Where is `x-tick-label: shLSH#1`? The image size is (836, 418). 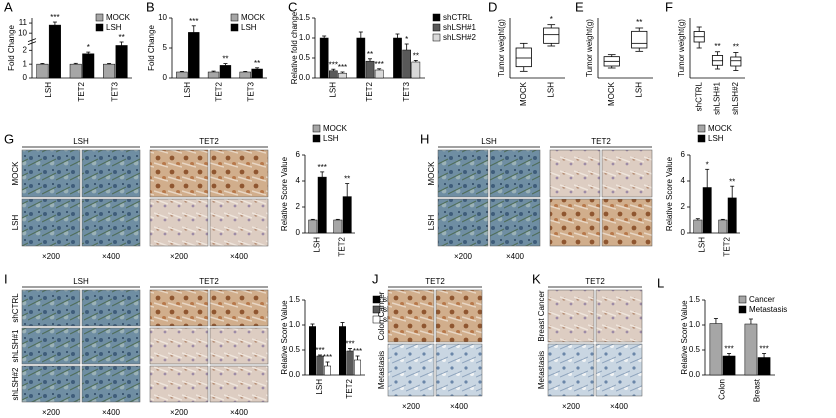
x-tick-label: shLSH#1 is located at coordinates (717, 97).